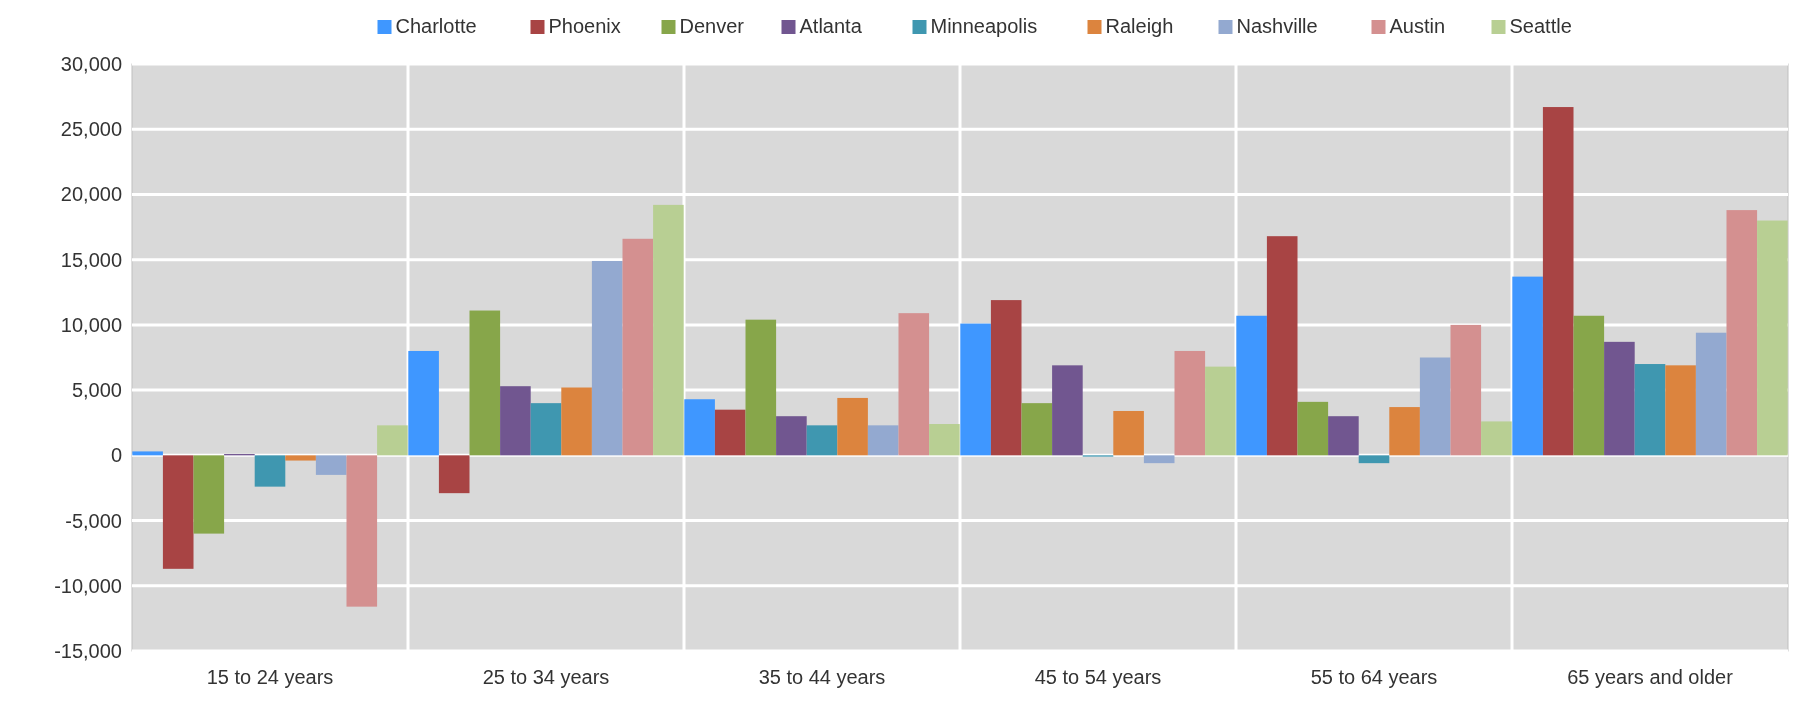  I want to click on y-tick-label: 0, so click(116, 455).